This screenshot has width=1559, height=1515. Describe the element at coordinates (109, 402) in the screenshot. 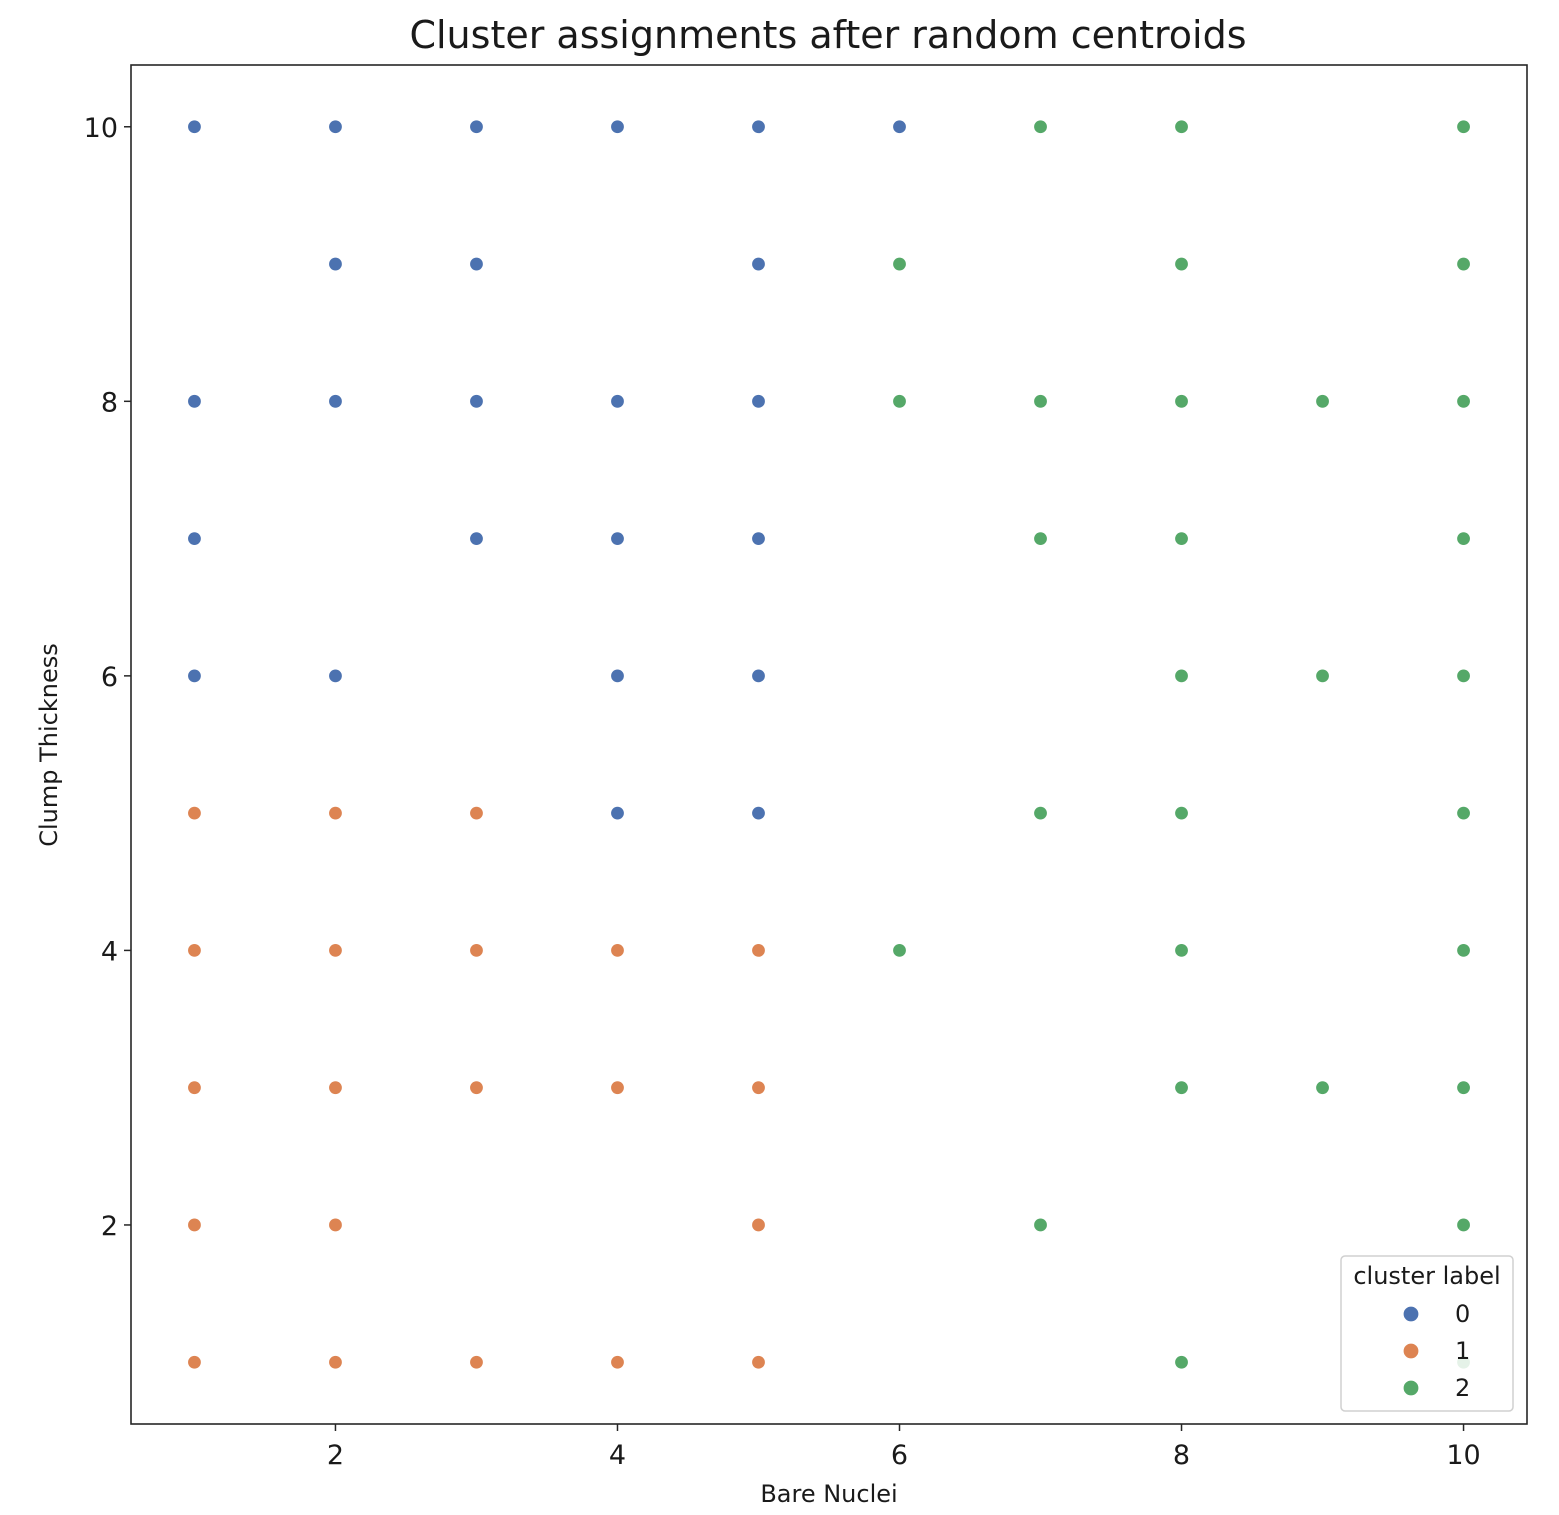

I see `y-tick-label: 8` at that location.